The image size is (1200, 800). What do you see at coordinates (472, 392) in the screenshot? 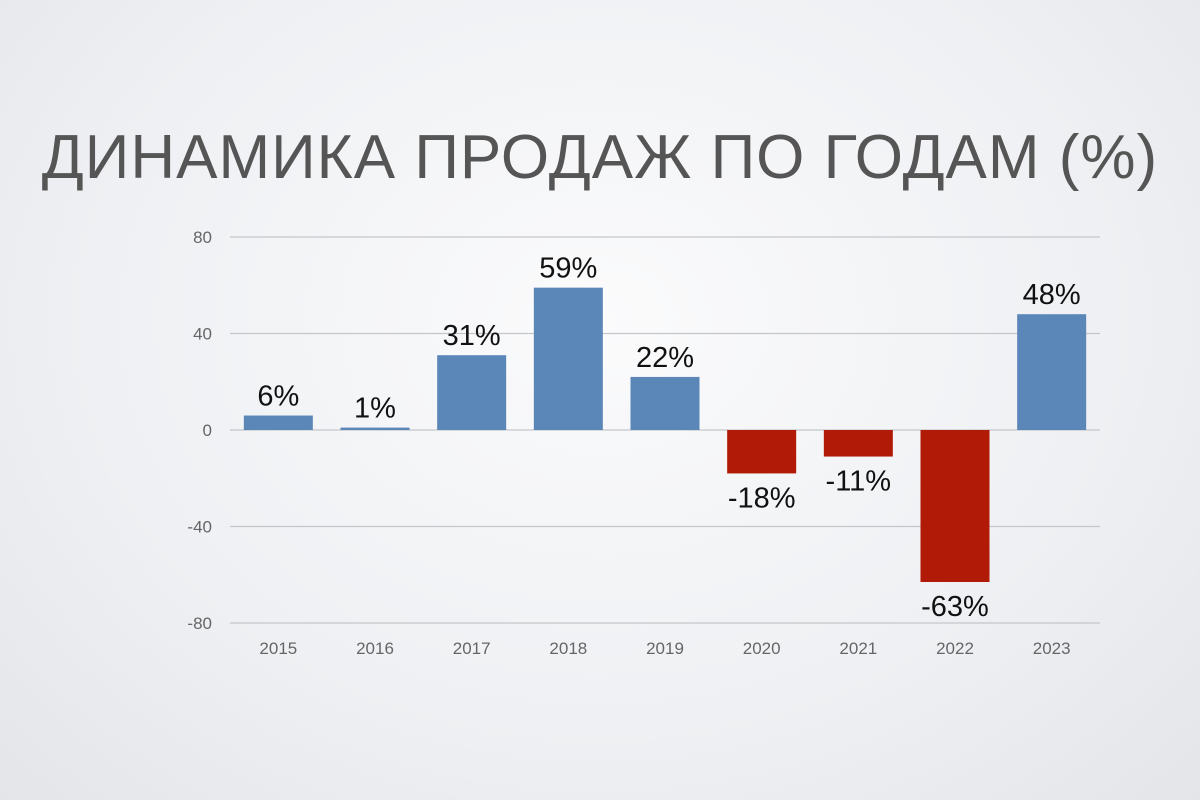
I see `bar-2017` at bounding box center [472, 392].